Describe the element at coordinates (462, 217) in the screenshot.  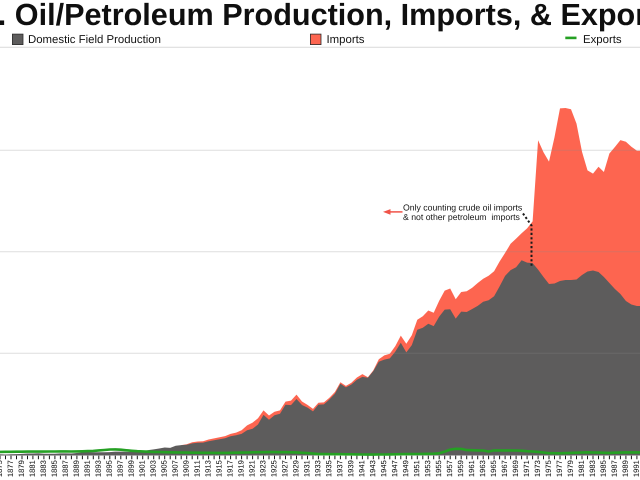
I see `svg-text: & not other petroleum imports` at that location.